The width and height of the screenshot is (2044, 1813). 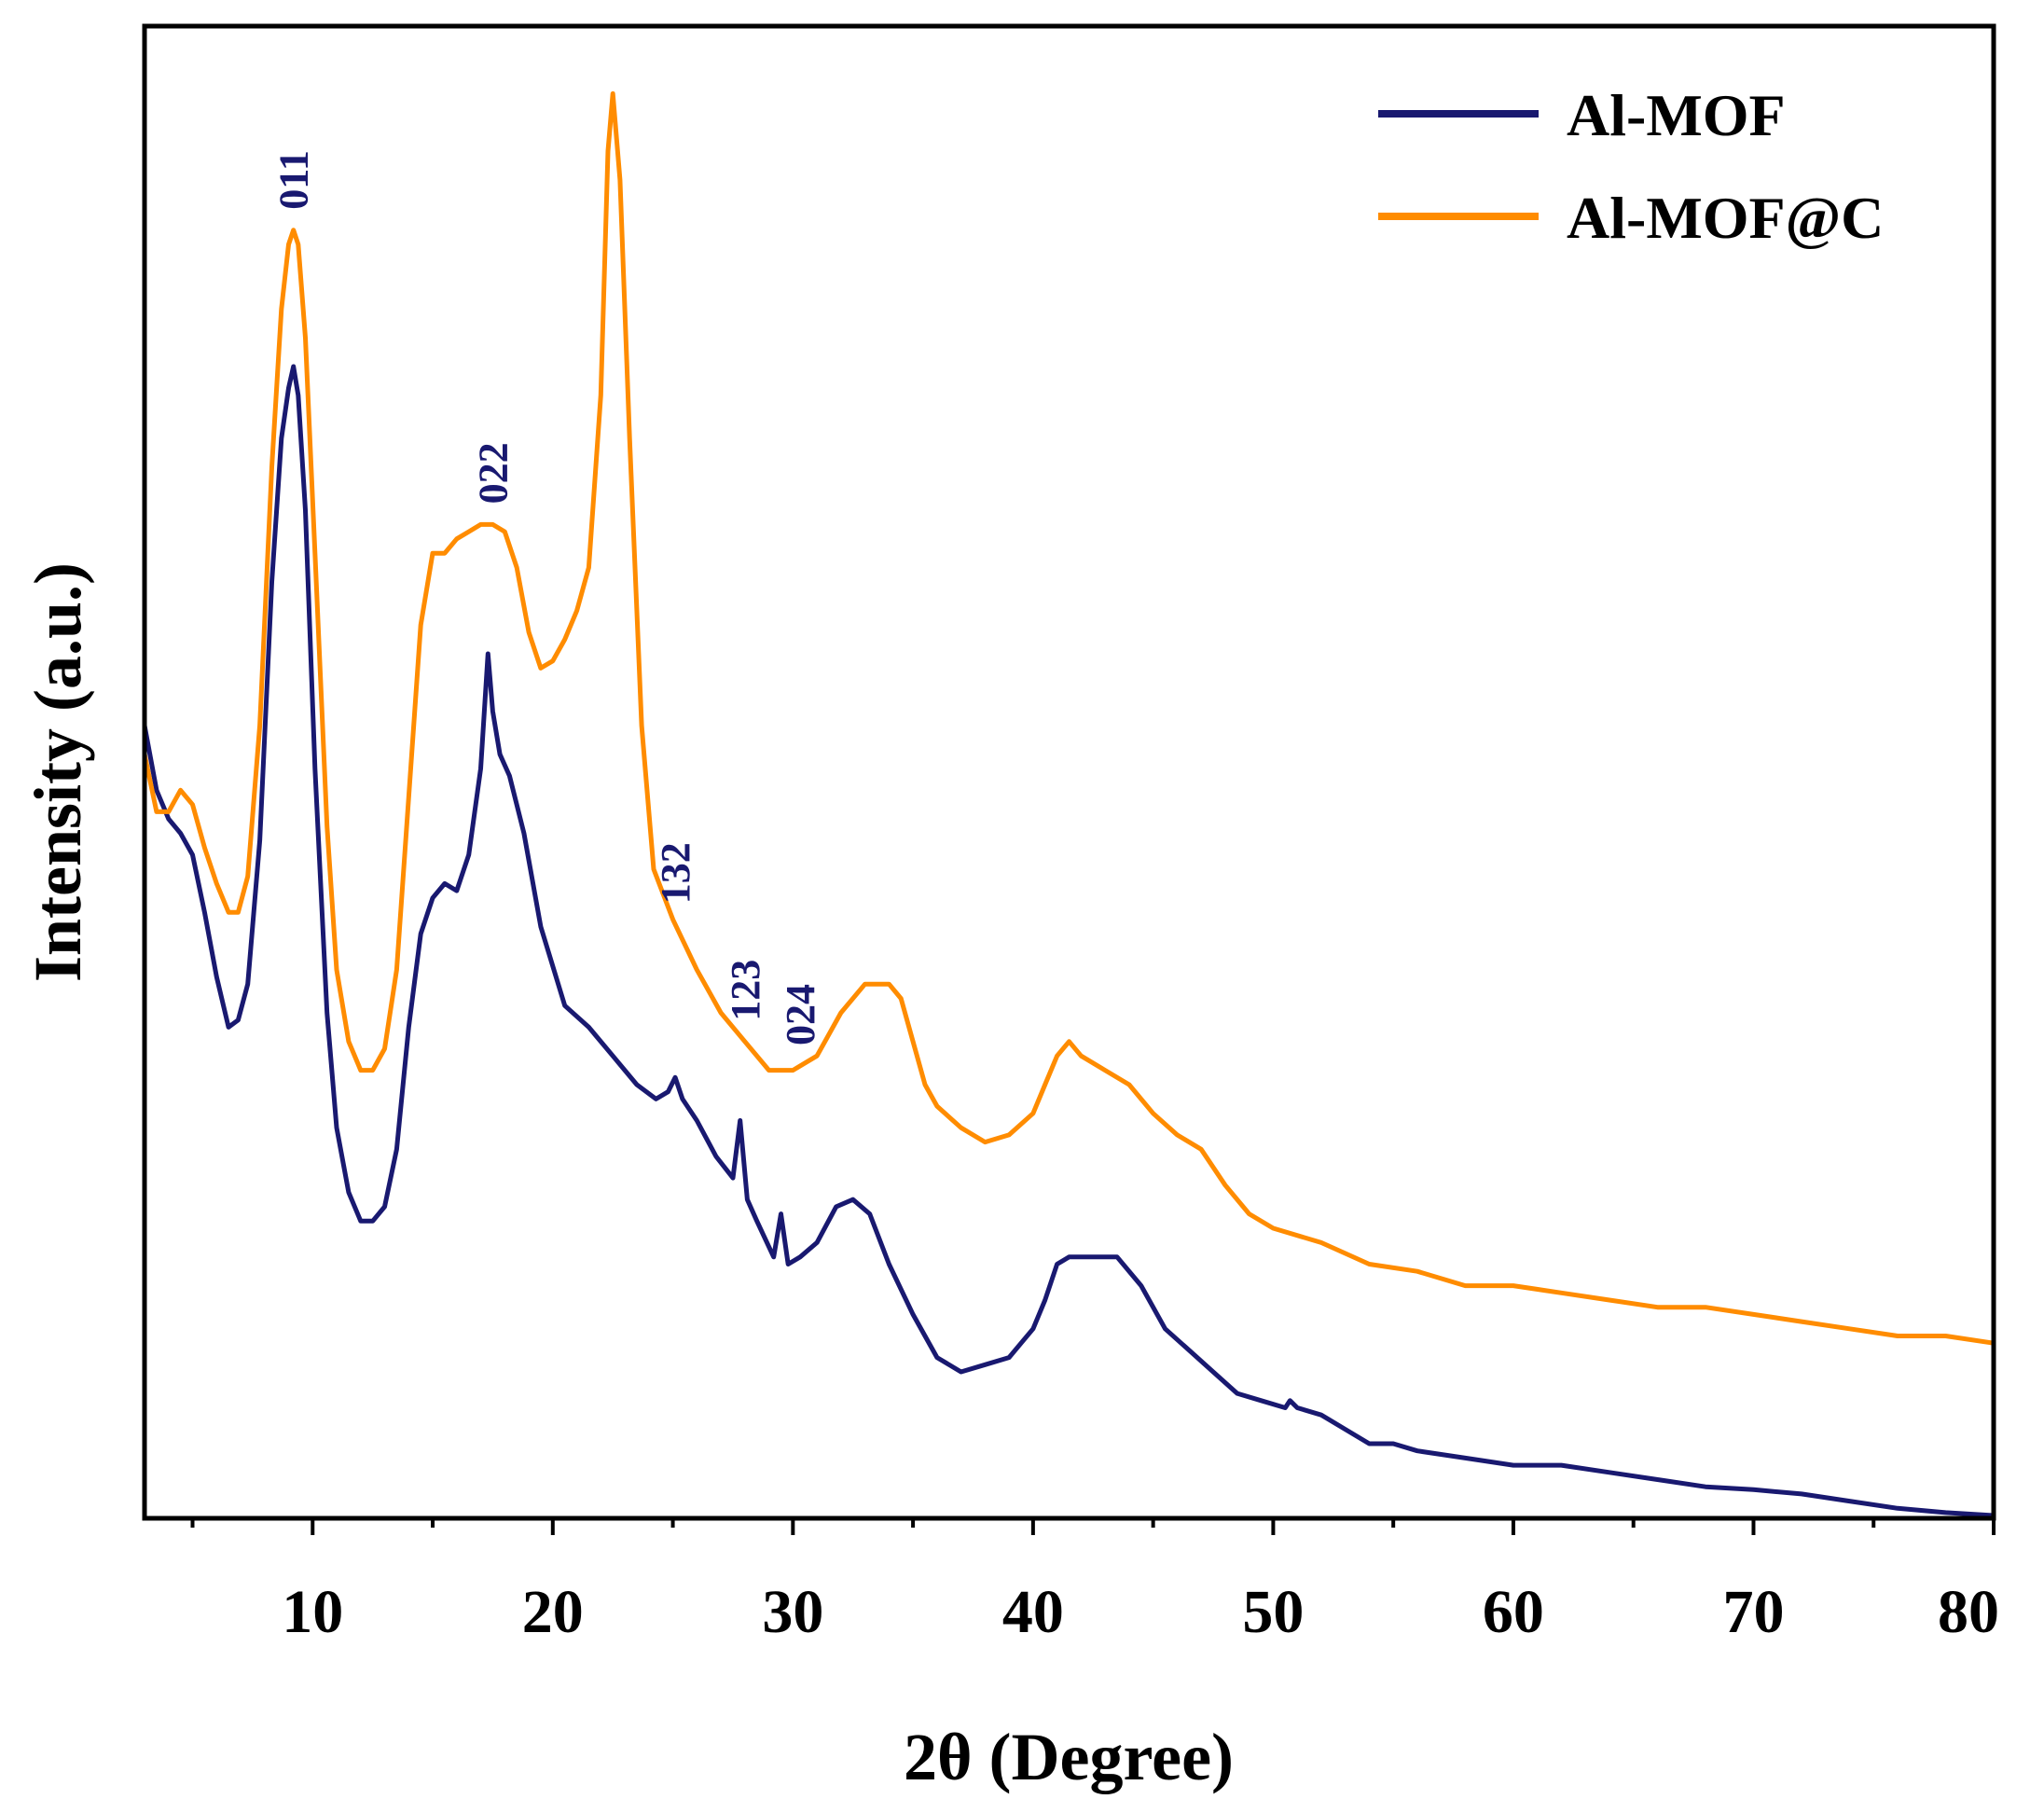 What do you see at coordinates (553, 1612) in the screenshot?
I see `x-tick-label-20: 20` at bounding box center [553, 1612].